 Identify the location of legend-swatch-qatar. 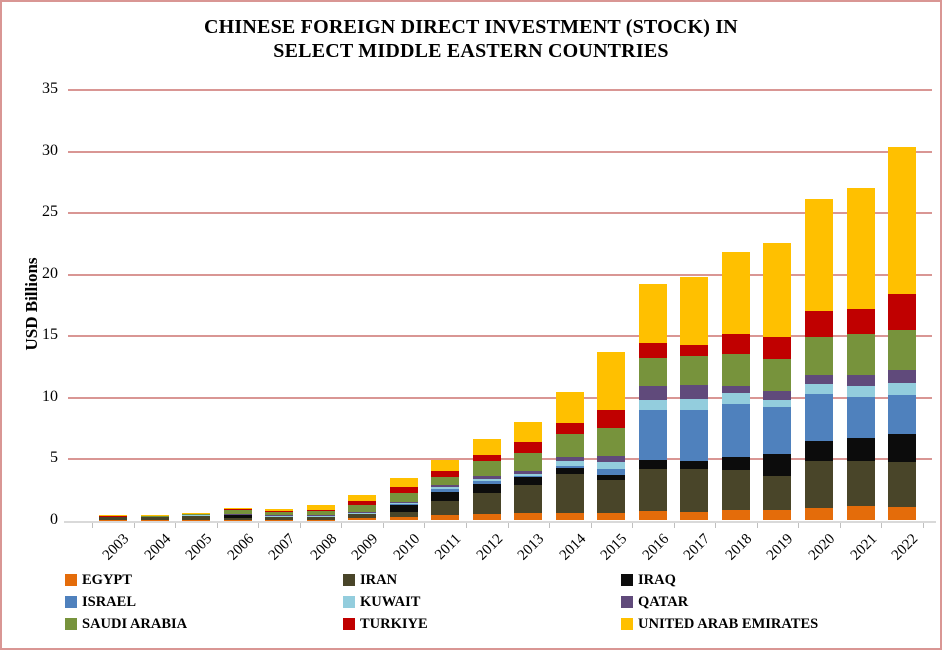
(627, 602).